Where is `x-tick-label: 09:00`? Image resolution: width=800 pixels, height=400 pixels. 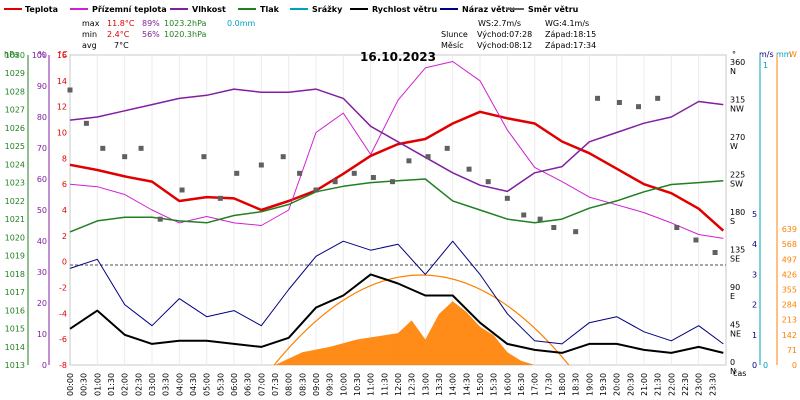 x-tick-label: 09:00 is located at coordinates (316, 384).